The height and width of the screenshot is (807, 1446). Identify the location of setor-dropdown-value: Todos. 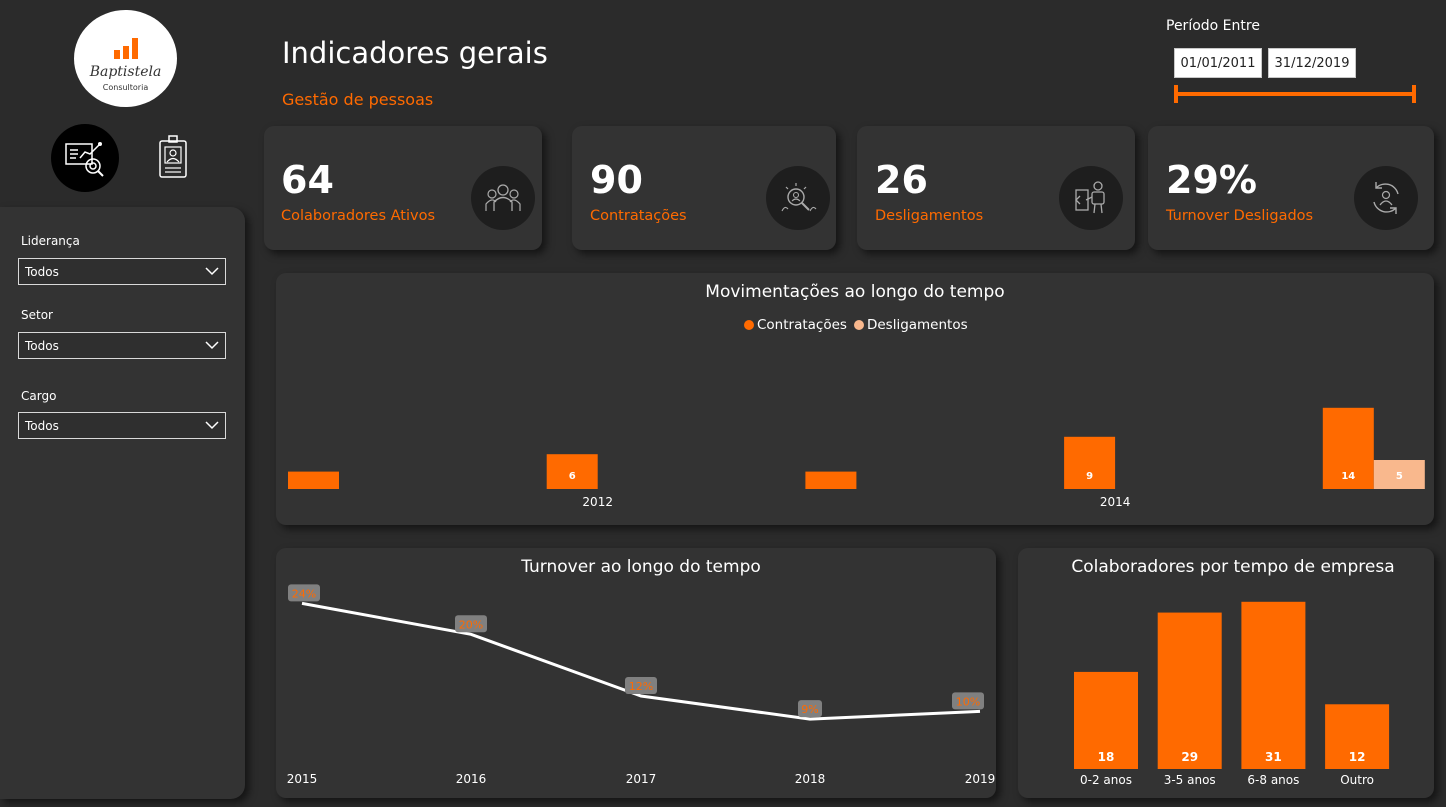
(42, 345).